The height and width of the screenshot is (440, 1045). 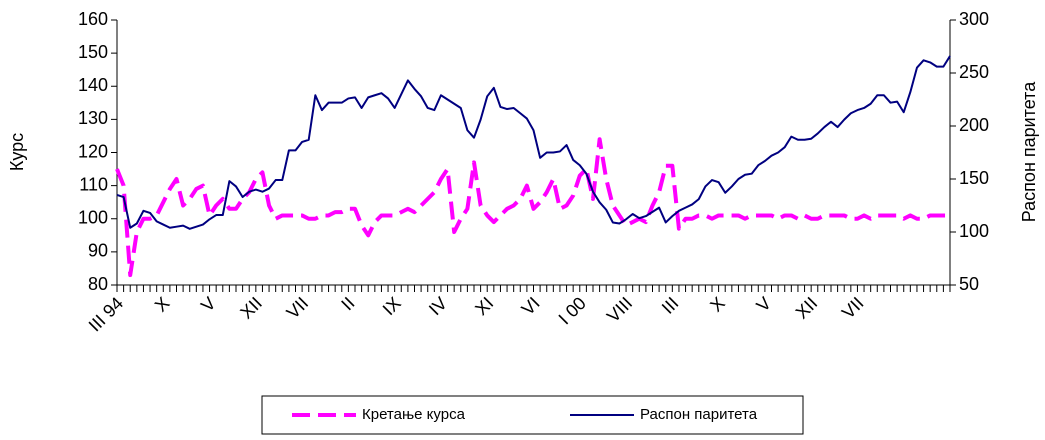 I want to click on y2-tick-label: 100, so click(x=974, y=231).